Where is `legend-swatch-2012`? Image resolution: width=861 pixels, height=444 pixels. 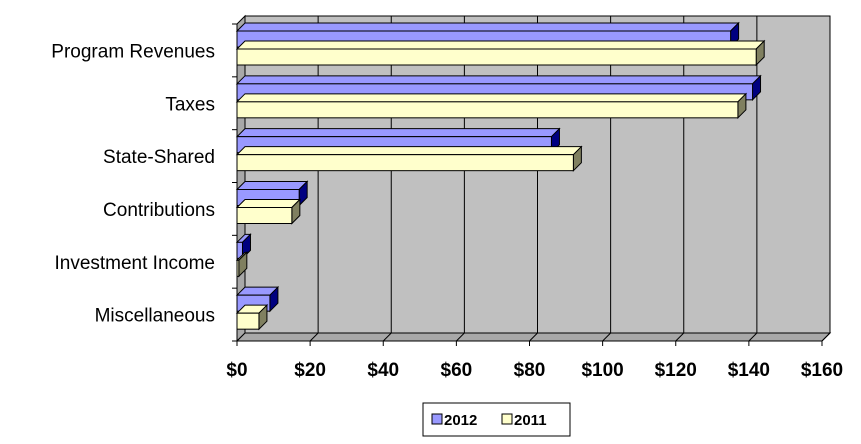 legend-swatch-2012 is located at coordinates (437, 419).